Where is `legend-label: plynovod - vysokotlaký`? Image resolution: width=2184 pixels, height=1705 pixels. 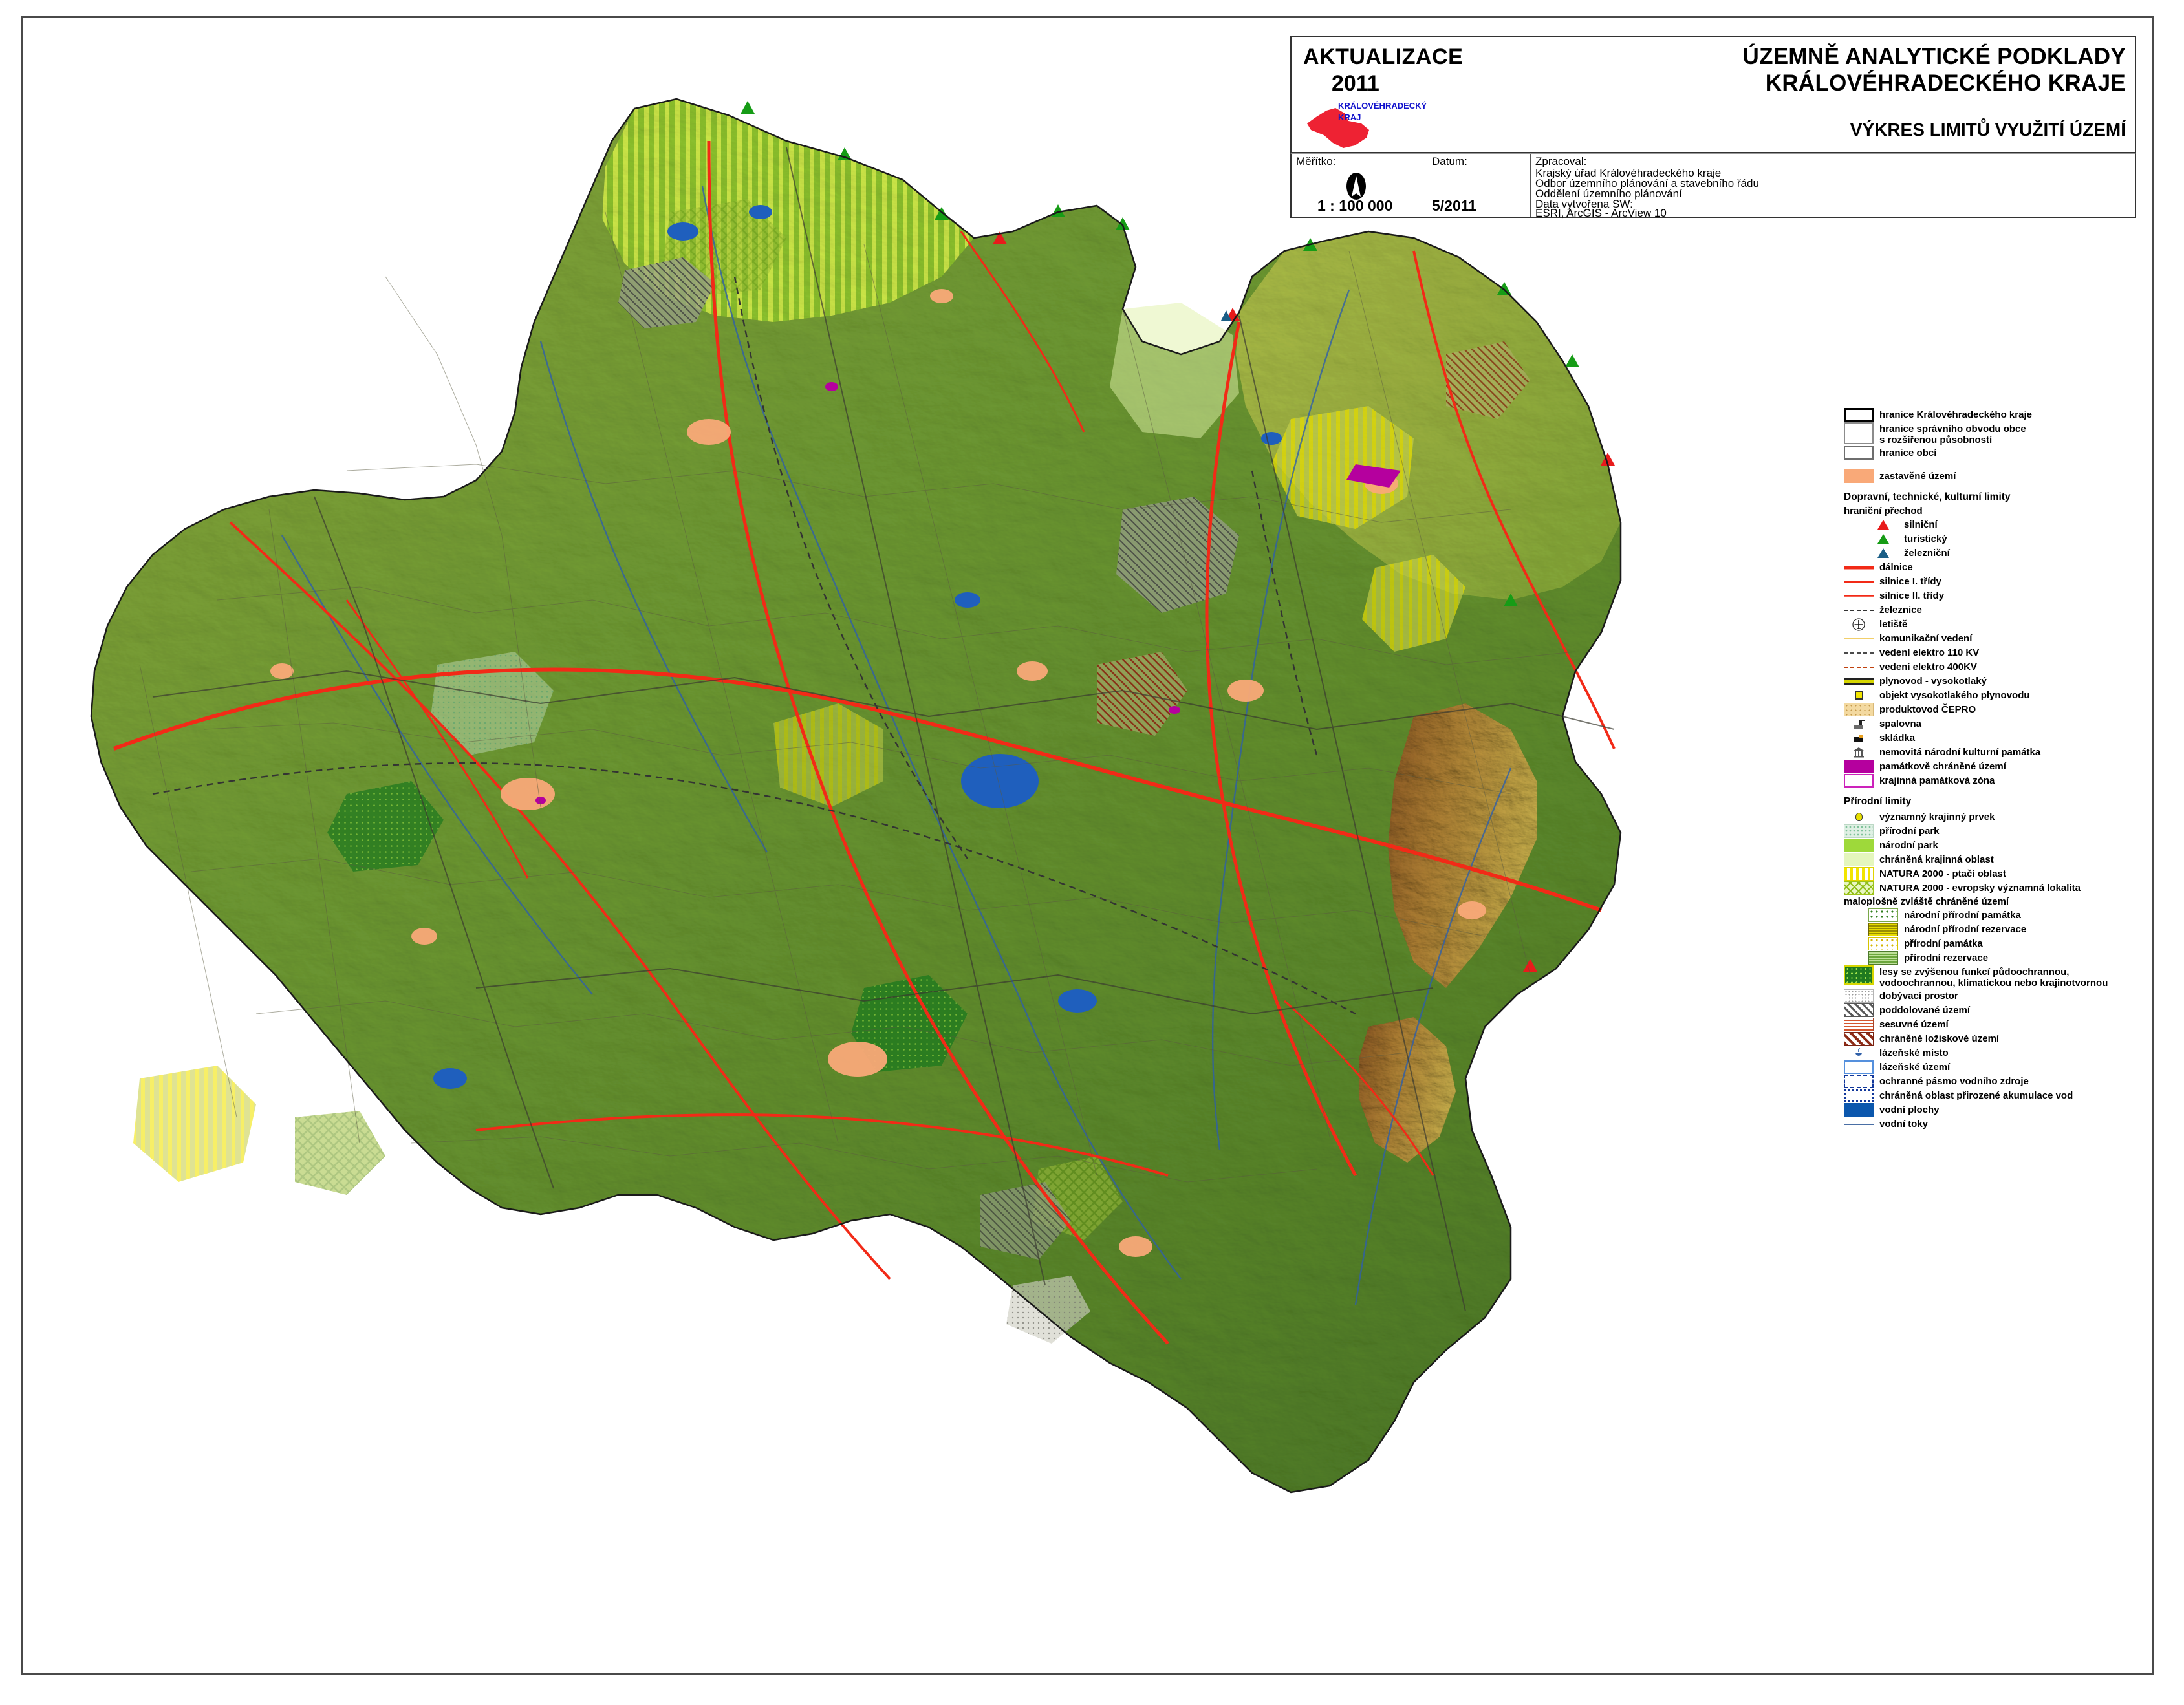
legend-label: plynovod - vysokotlaký is located at coordinates (1933, 681).